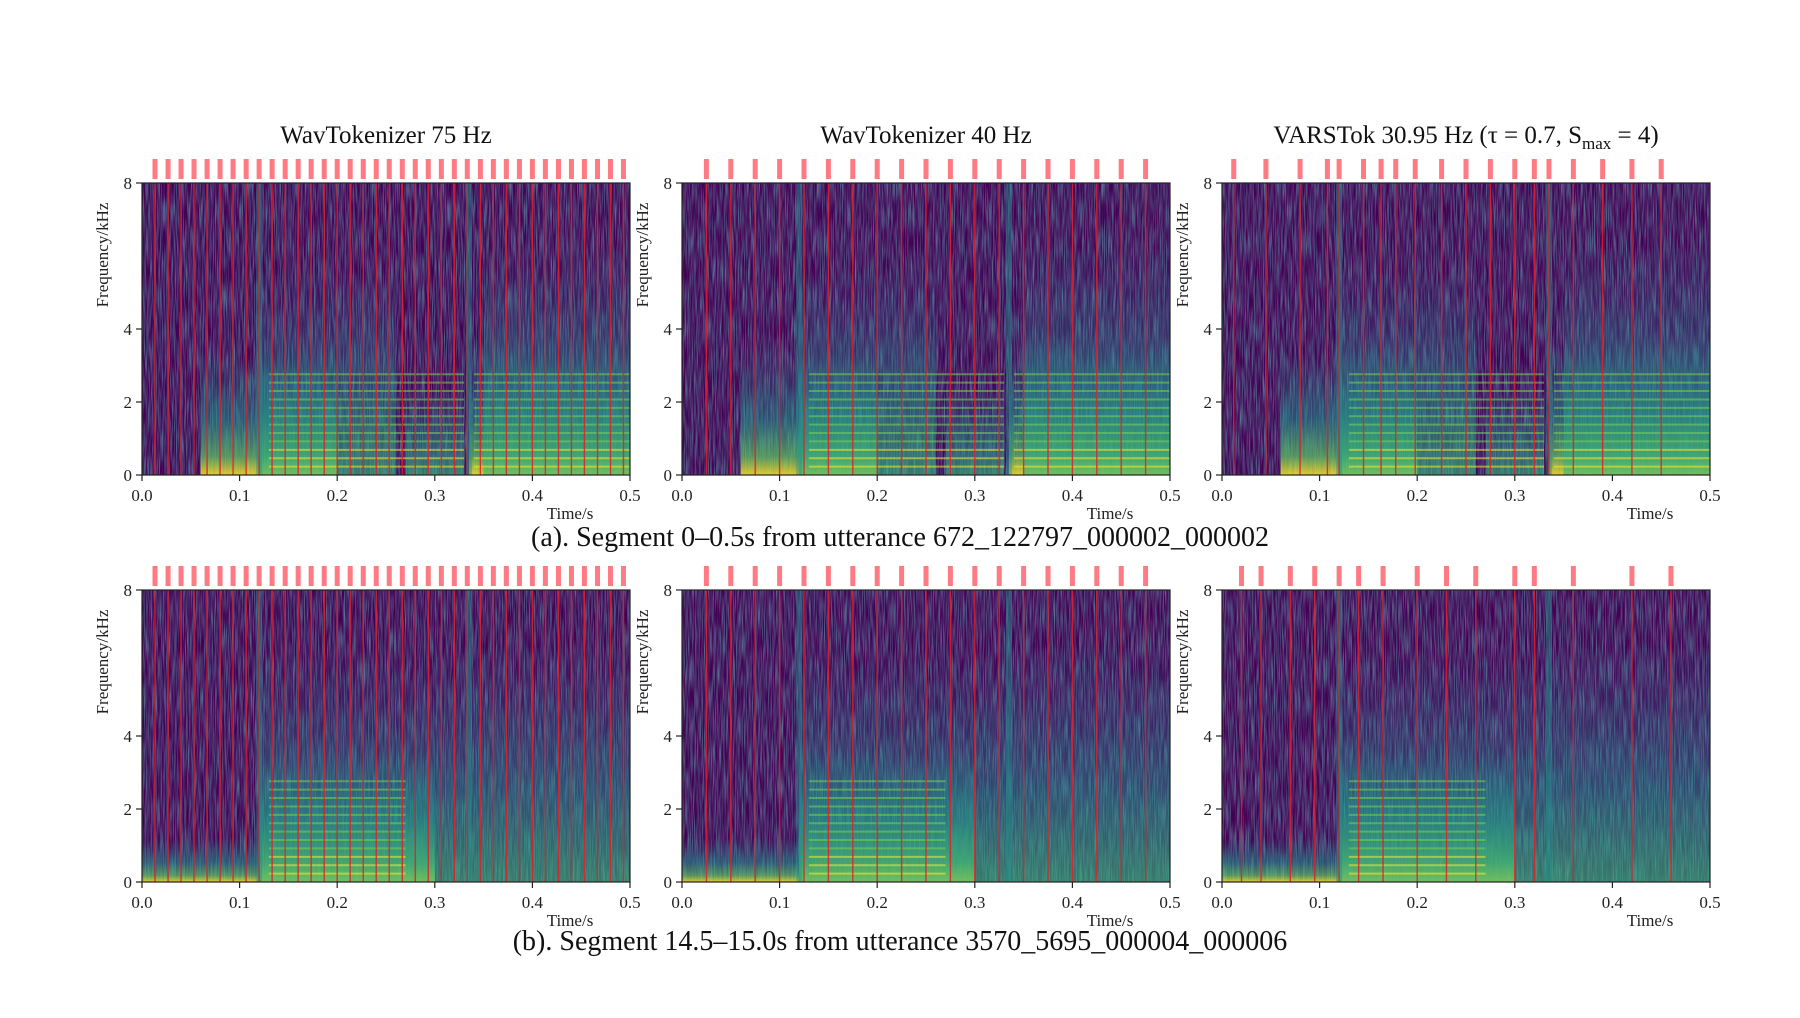 The image size is (1800, 1018). What do you see at coordinates (102, 661) in the screenshot?
I see `y-axis-label: Frequency/kHz` at bounding box center [102, 661].